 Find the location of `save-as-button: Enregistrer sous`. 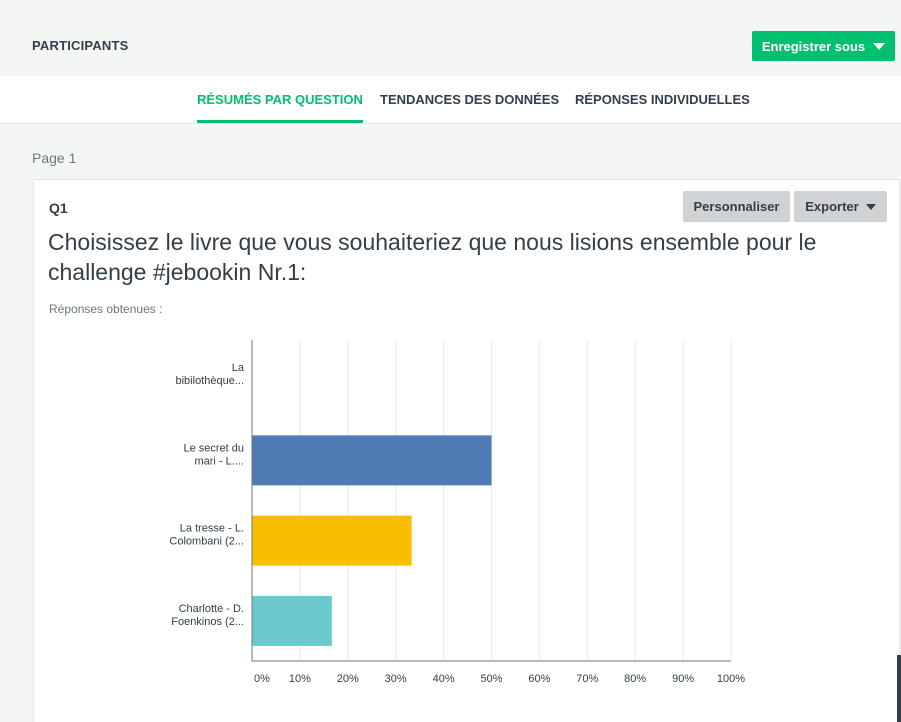

save-as-button: Enregistrer sous is located at coordinates (823, 46).